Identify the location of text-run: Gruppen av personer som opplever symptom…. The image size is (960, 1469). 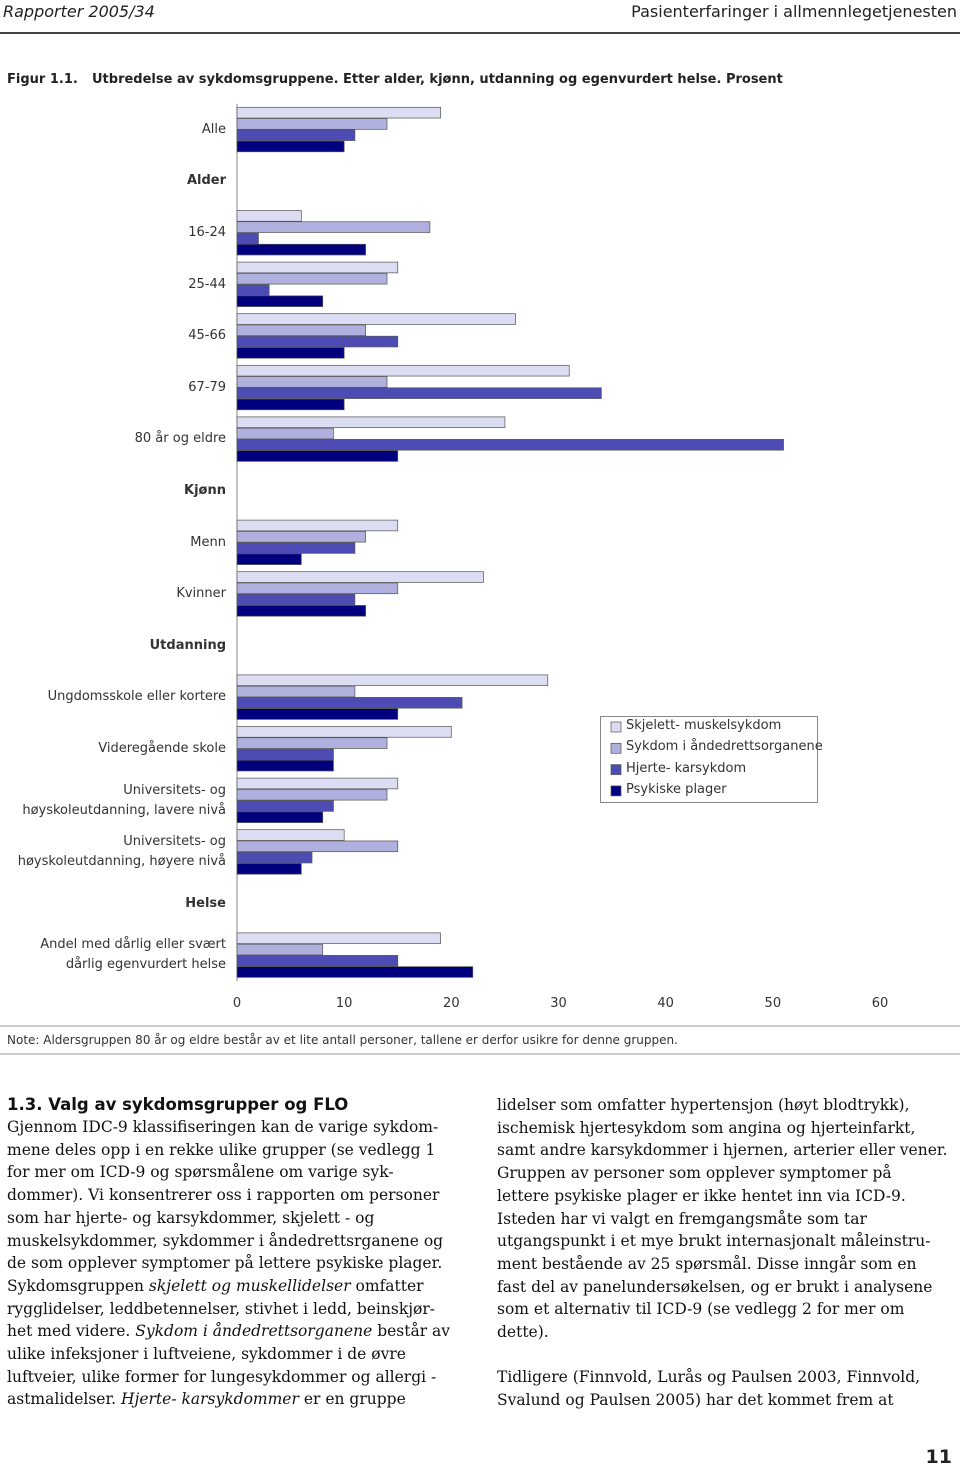
(694, 1173).